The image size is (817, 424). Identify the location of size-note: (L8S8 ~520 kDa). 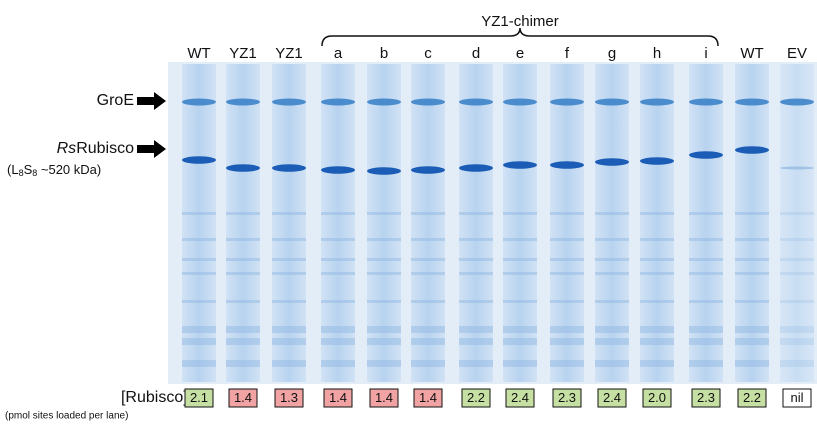
(54, 170).